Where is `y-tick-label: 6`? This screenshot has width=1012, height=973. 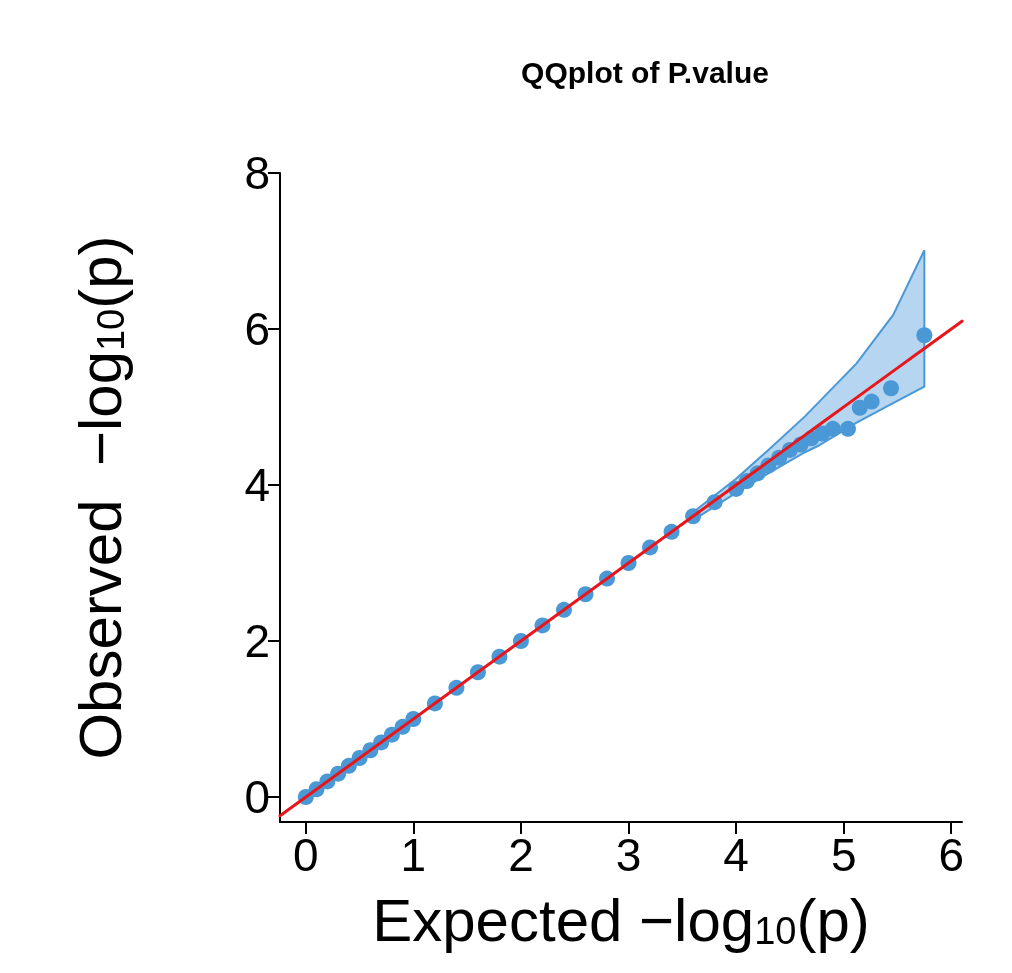 y-tick-label: 6 is located at coordinates (257, 329).